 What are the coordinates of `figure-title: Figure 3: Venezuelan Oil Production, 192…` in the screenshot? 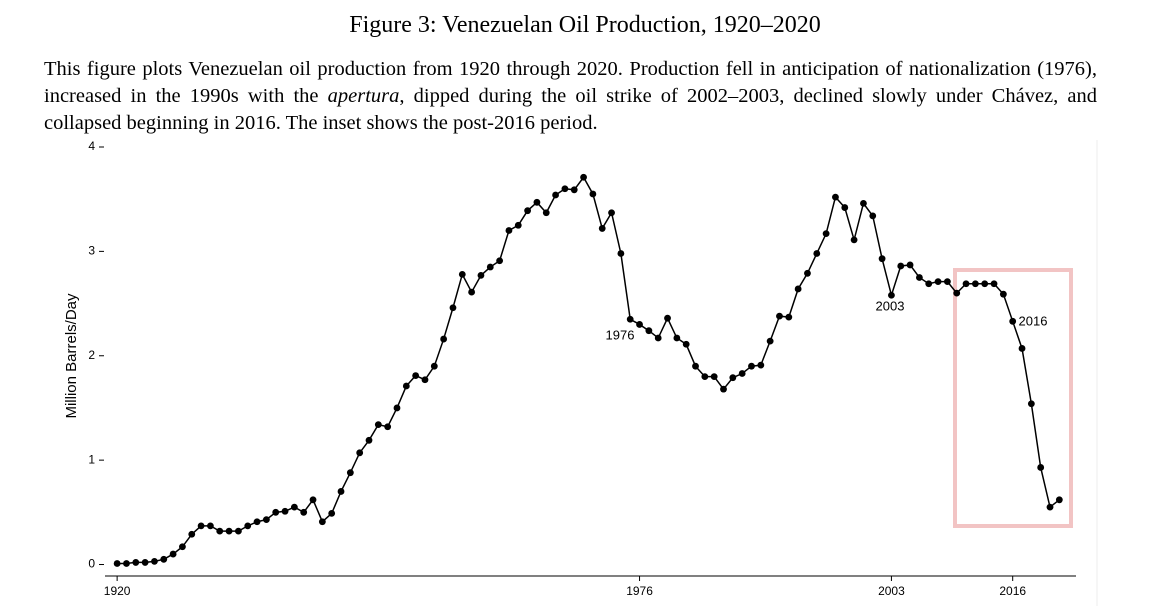 It's located at (585, 25).